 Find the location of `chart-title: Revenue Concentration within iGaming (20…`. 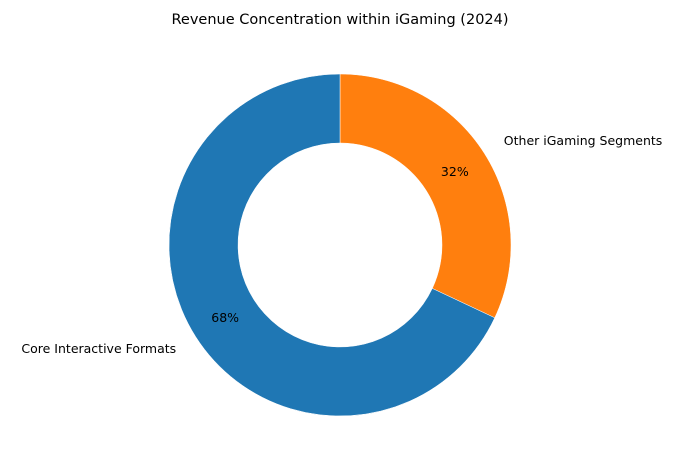

chart-title: Revenue Concentration within iGaming (20… is located at coordinates (339, 20).